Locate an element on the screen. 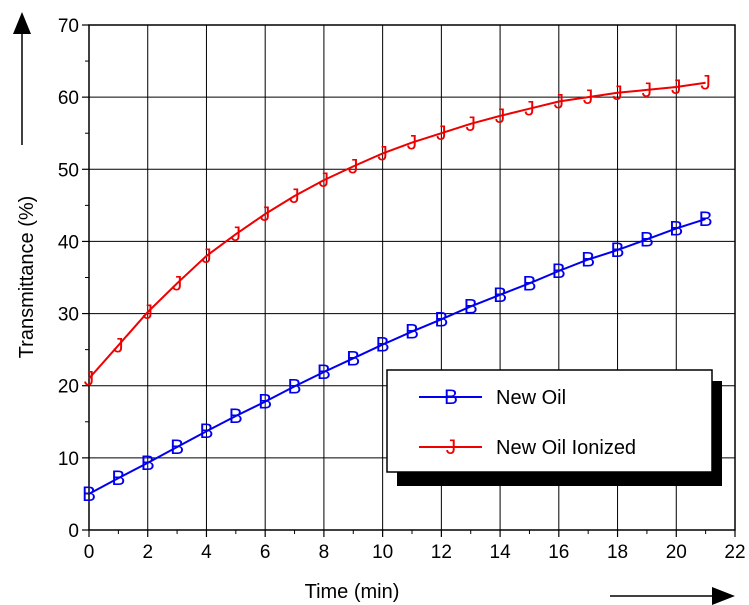 This screenshot has width=749, height=605. x-tick-label: 12 is located at coordinates (441, 552).